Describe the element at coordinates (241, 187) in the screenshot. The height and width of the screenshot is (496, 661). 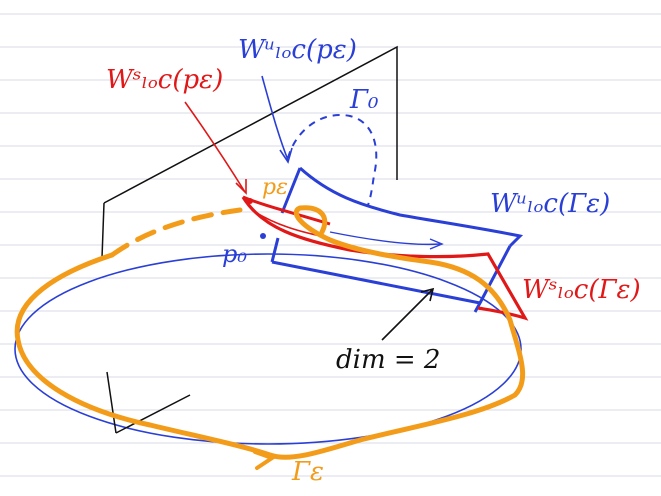
I see `pointer-arrow-ws-p-head` at that location.